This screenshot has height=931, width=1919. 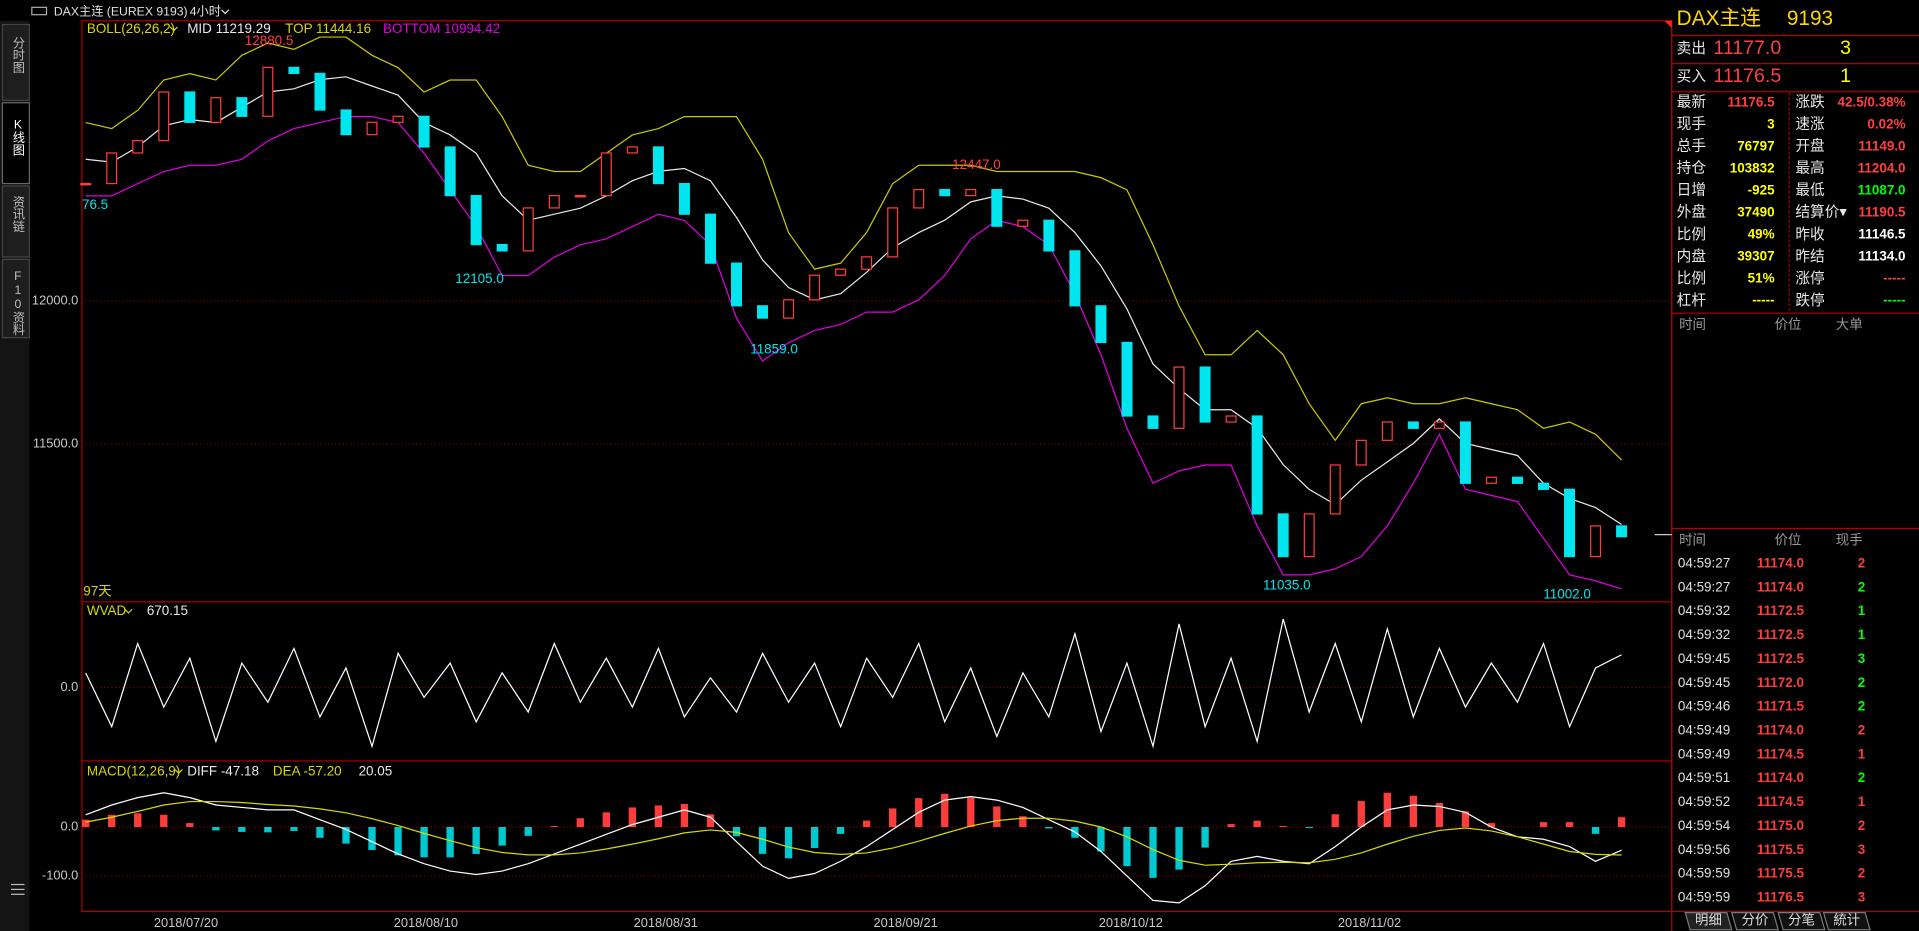 I want to click on tick-time: 04:59:46, so click(x=1704, y=706).